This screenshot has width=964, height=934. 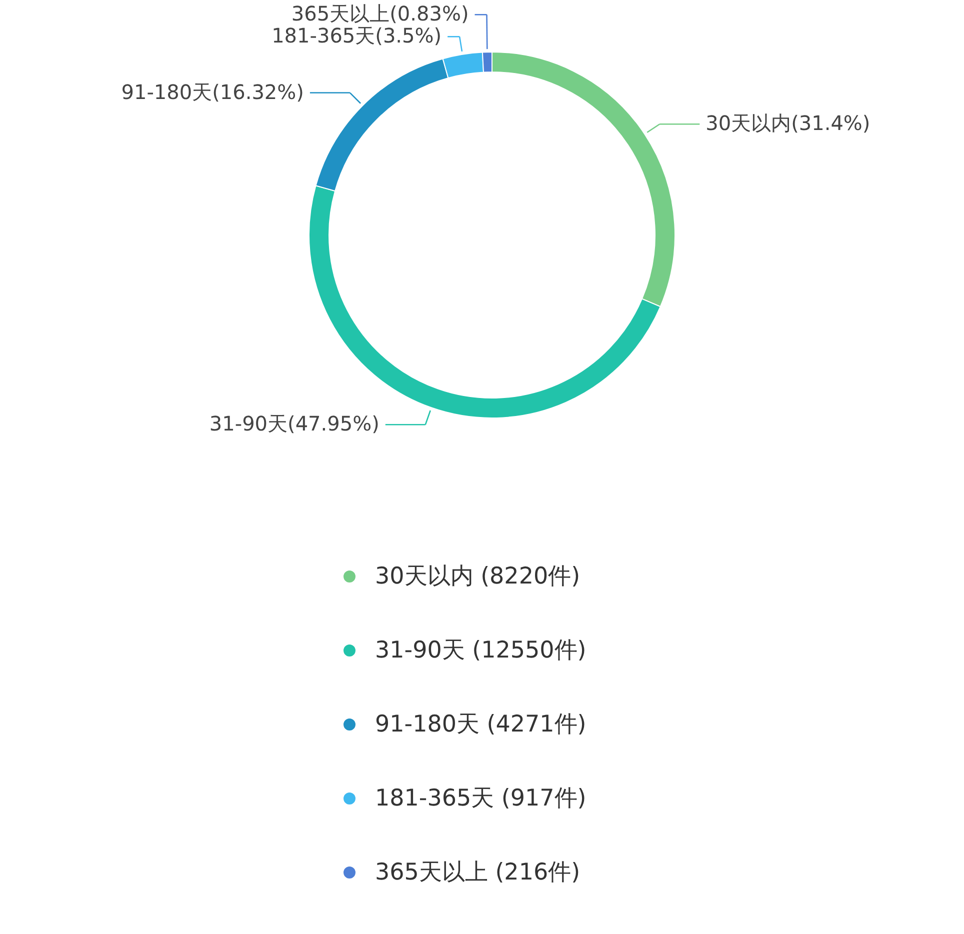 I want to click on legend-label: 91-180天 (4271件), so click(x=480, y=725).